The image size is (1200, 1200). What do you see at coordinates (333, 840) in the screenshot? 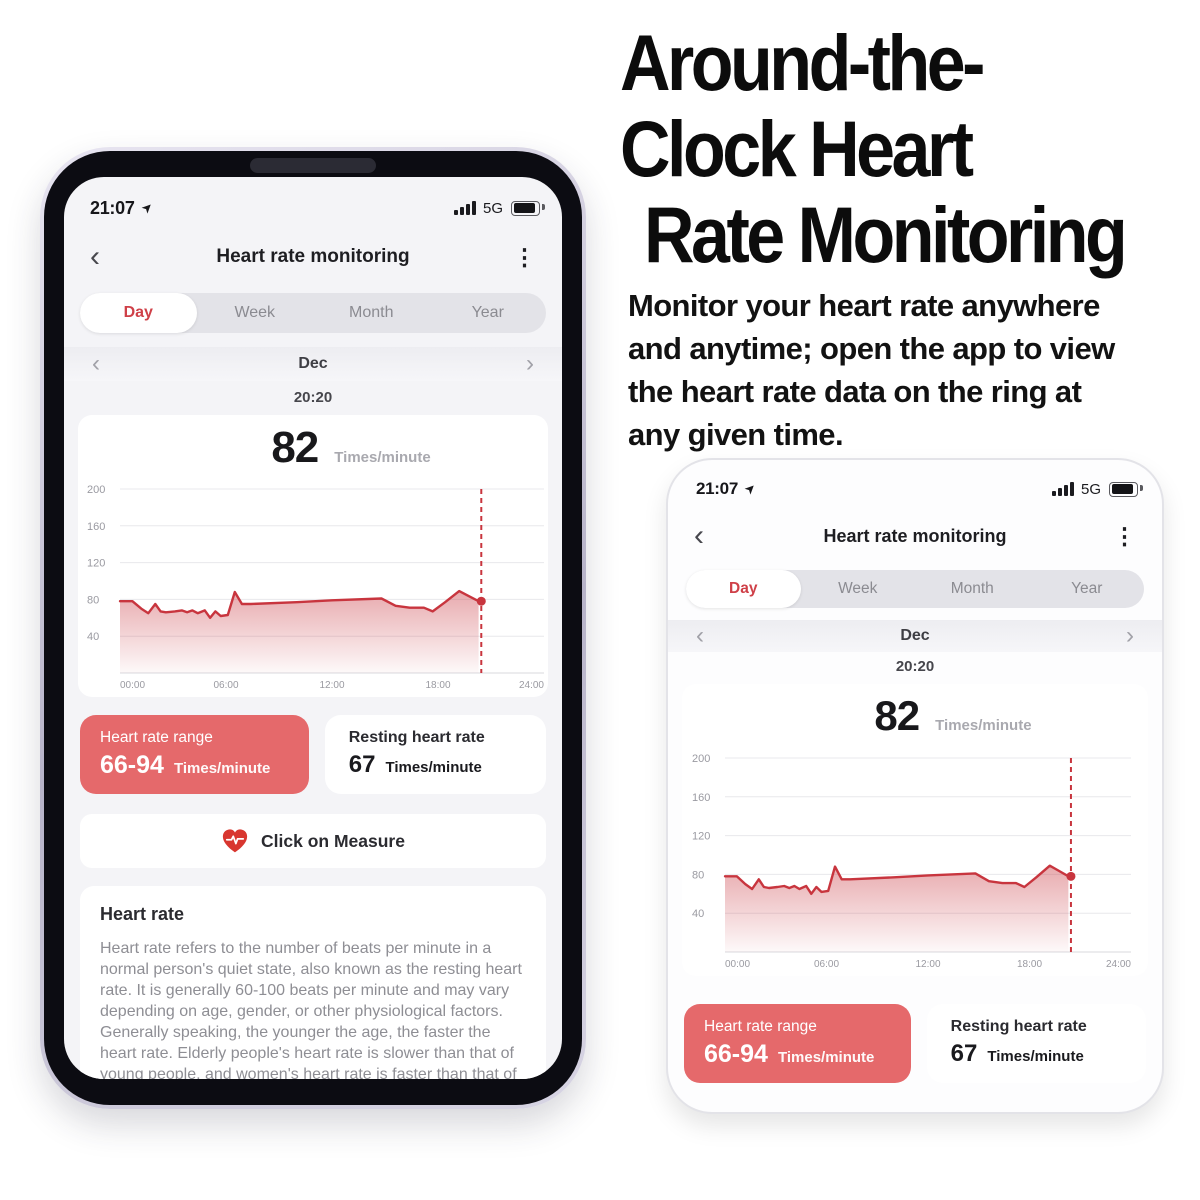
I see `measure-button-label: Click on Measure` at bounding box center [333, 840].